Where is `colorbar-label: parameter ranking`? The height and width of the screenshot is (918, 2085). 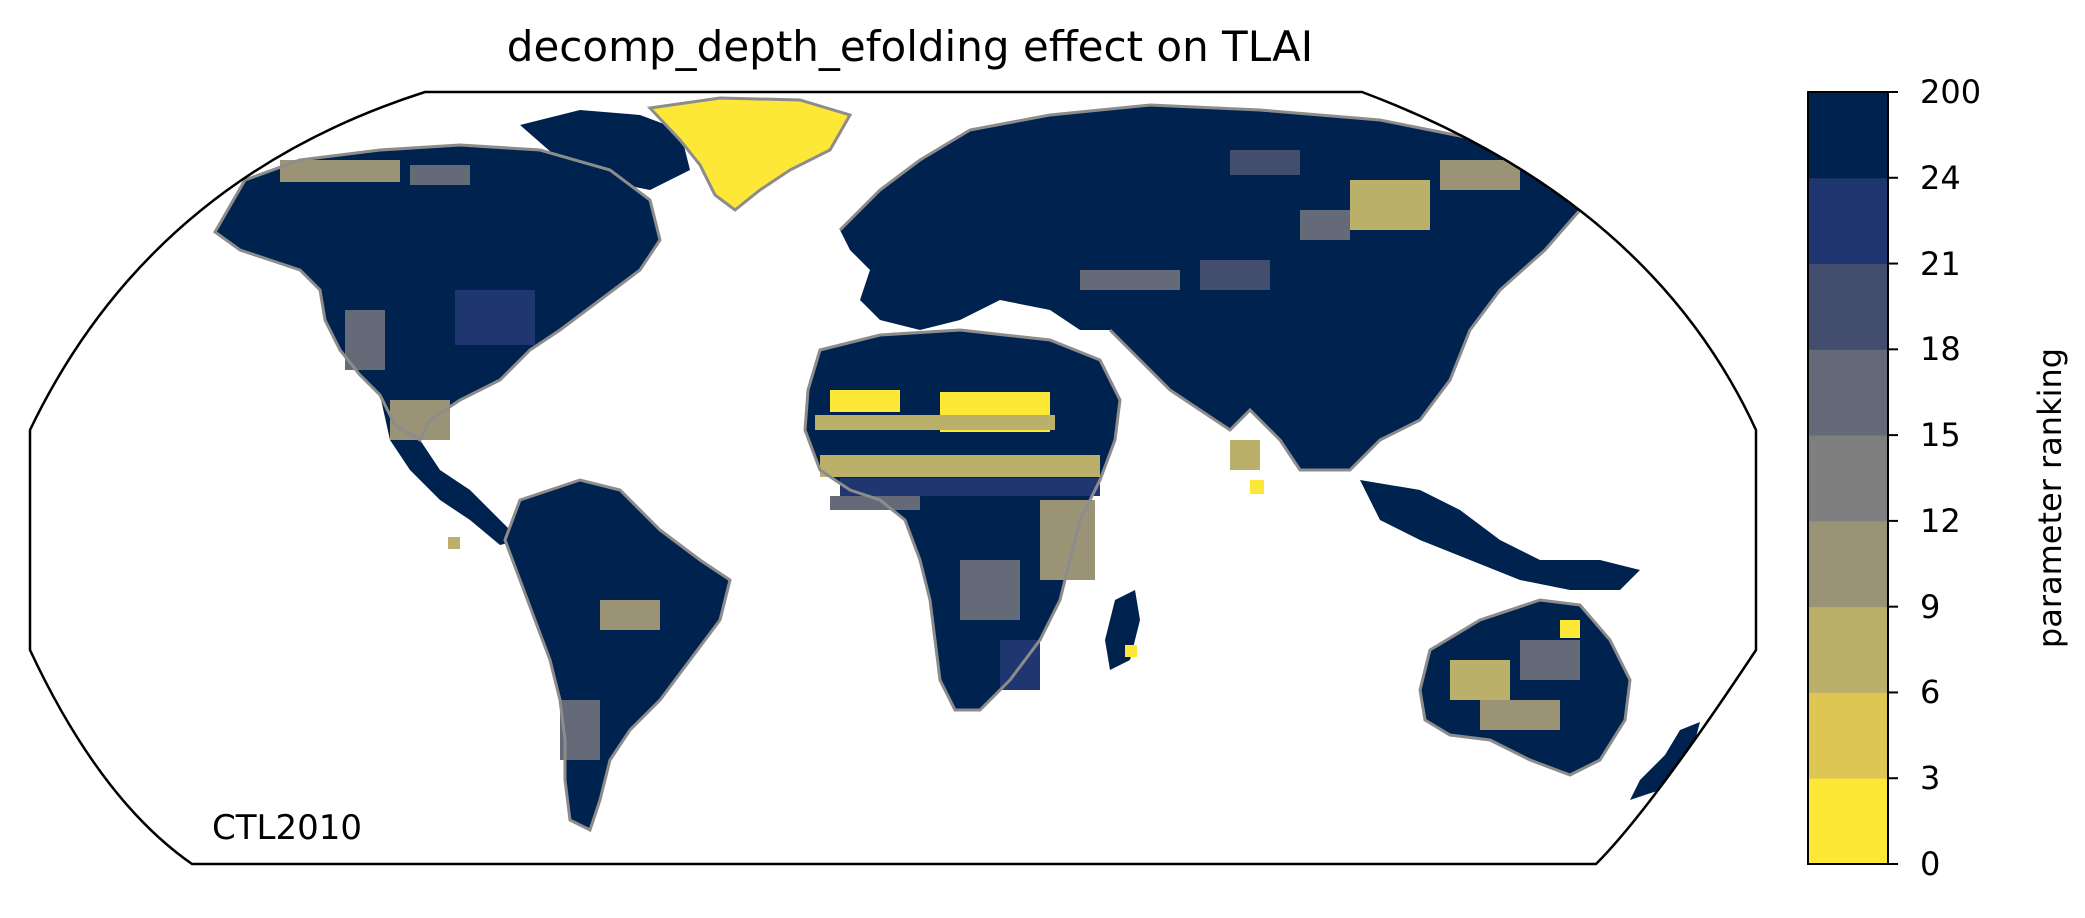
colorbar-label: parameter ranking is located at coordinates (2050, 498).